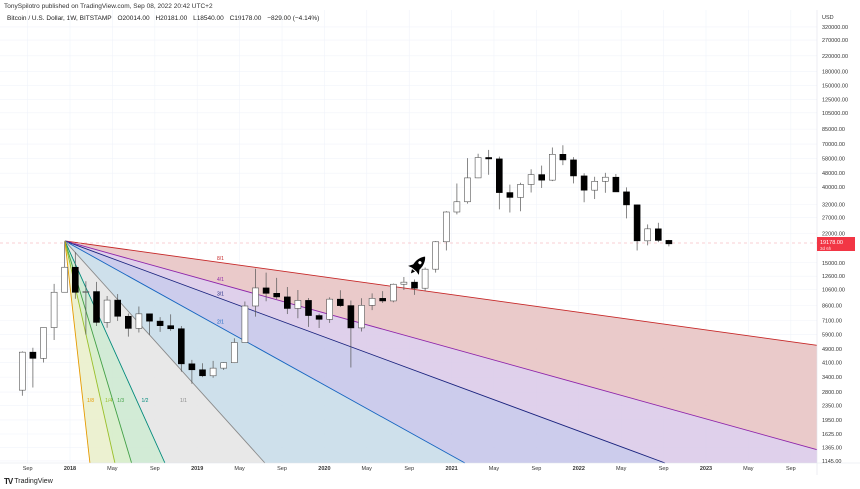  I want to click on price-tick-label: 125000.00, so click(835, 100).